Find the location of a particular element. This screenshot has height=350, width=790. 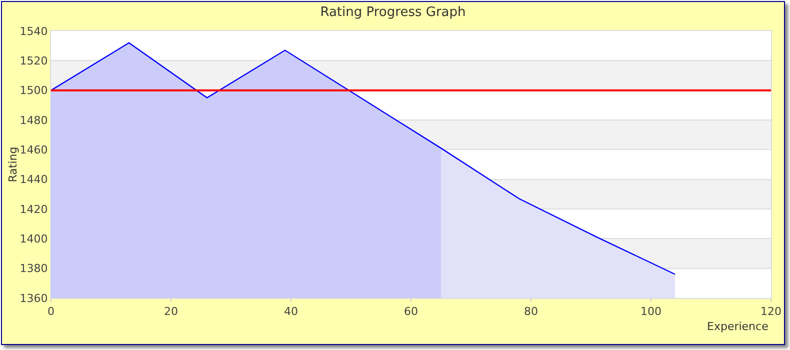

y-tick-label: 1380 is located at coordinates (34, 269).